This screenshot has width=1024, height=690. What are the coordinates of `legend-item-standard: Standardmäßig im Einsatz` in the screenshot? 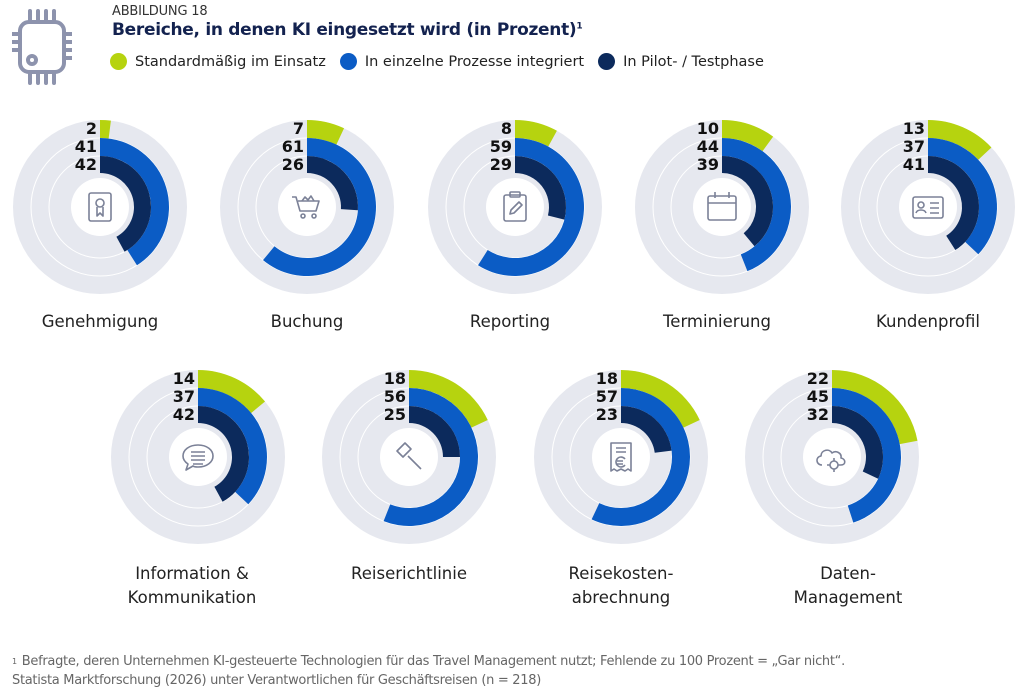 It's located at (218, 61).